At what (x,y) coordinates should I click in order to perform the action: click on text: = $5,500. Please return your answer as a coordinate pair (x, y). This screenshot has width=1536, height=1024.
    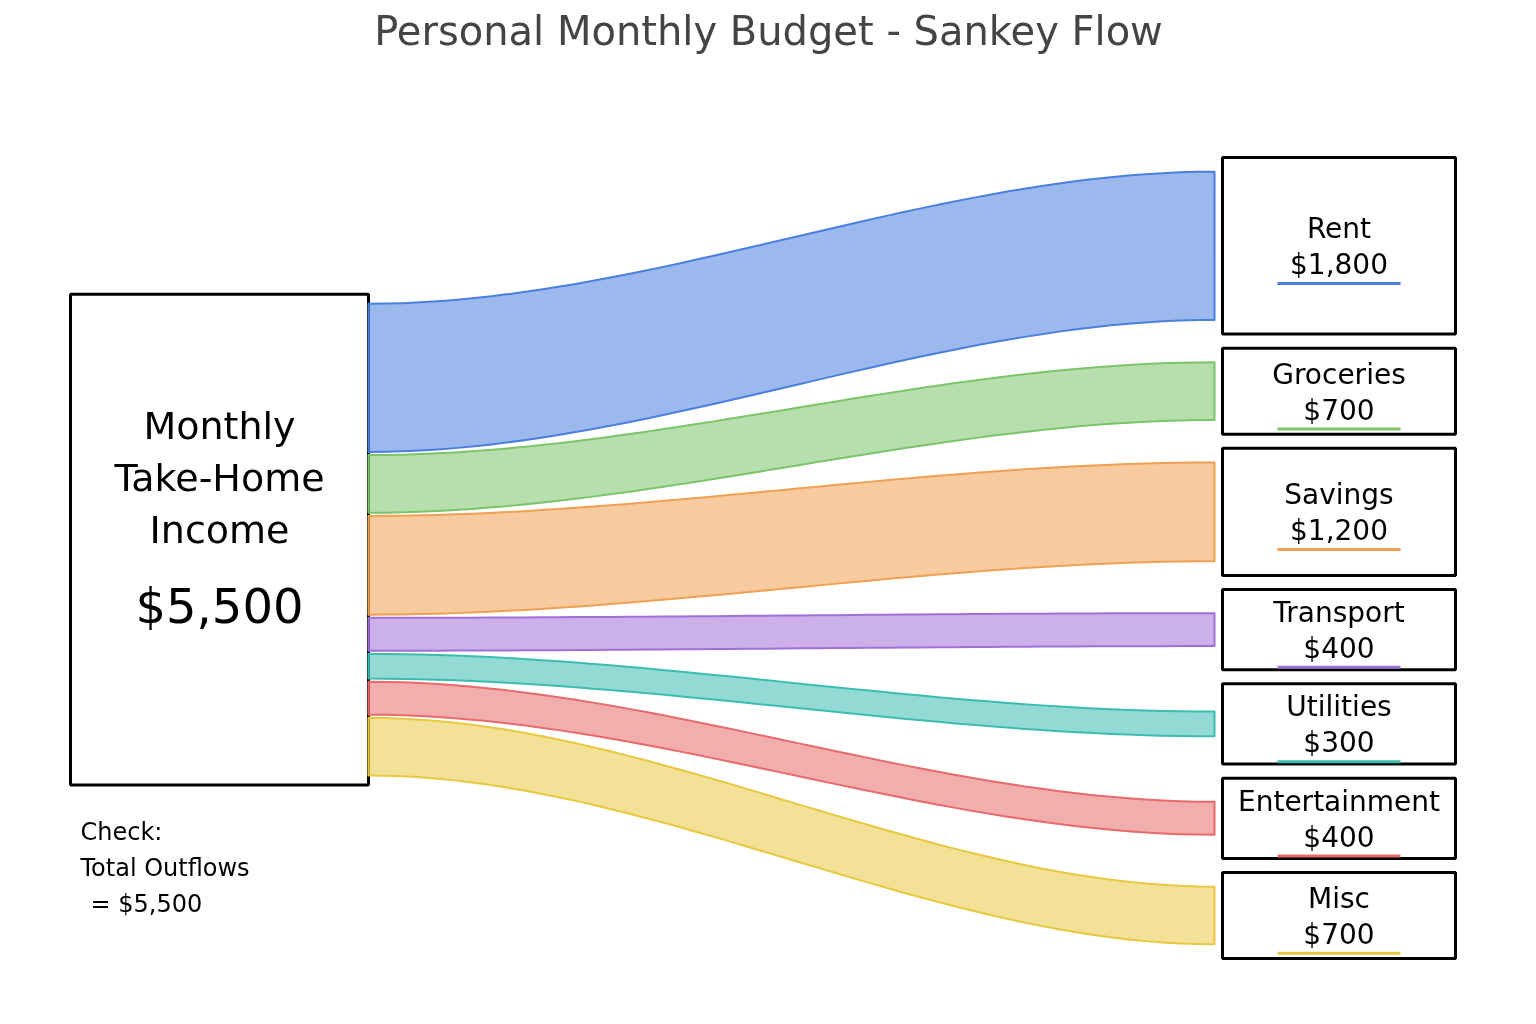
    Looking at the image, I should click on (146, 903).